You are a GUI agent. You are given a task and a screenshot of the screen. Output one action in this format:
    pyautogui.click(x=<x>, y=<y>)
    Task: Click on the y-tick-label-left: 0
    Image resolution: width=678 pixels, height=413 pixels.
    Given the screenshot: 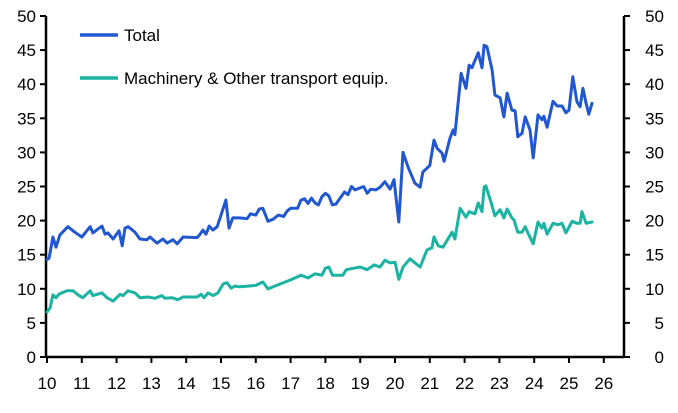 What is the action you would take?
    pyautogui.click(x=31, y=357)
    